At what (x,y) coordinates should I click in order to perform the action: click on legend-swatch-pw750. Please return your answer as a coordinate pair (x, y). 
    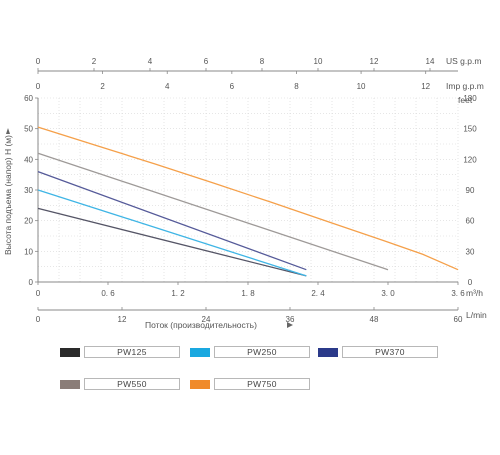
    Looking at the image, I should click on (200, 384).